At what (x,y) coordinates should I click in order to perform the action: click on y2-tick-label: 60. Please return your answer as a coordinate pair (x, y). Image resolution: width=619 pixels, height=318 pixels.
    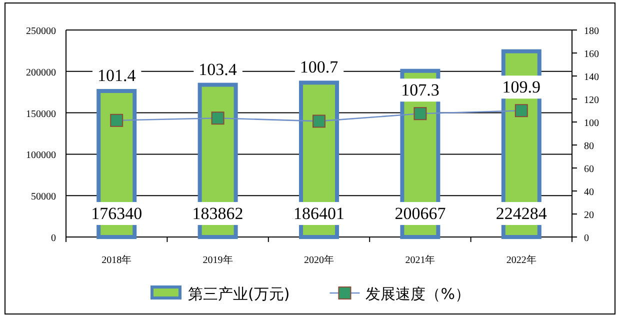
    Looking at the image, I should click on (589, 169).